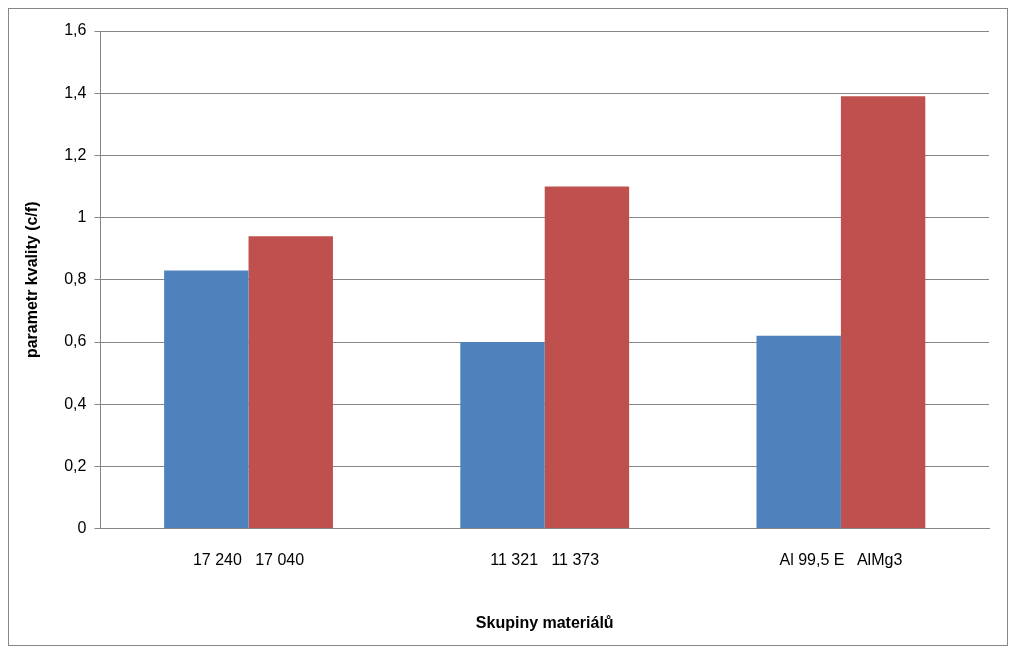 This screenshot has width=1016, height=654. What do you see at coordinates (544, 622) in the screenshot?
I see `x-axis-title: Skupiny materiálů` at bounding box center [544, 622].